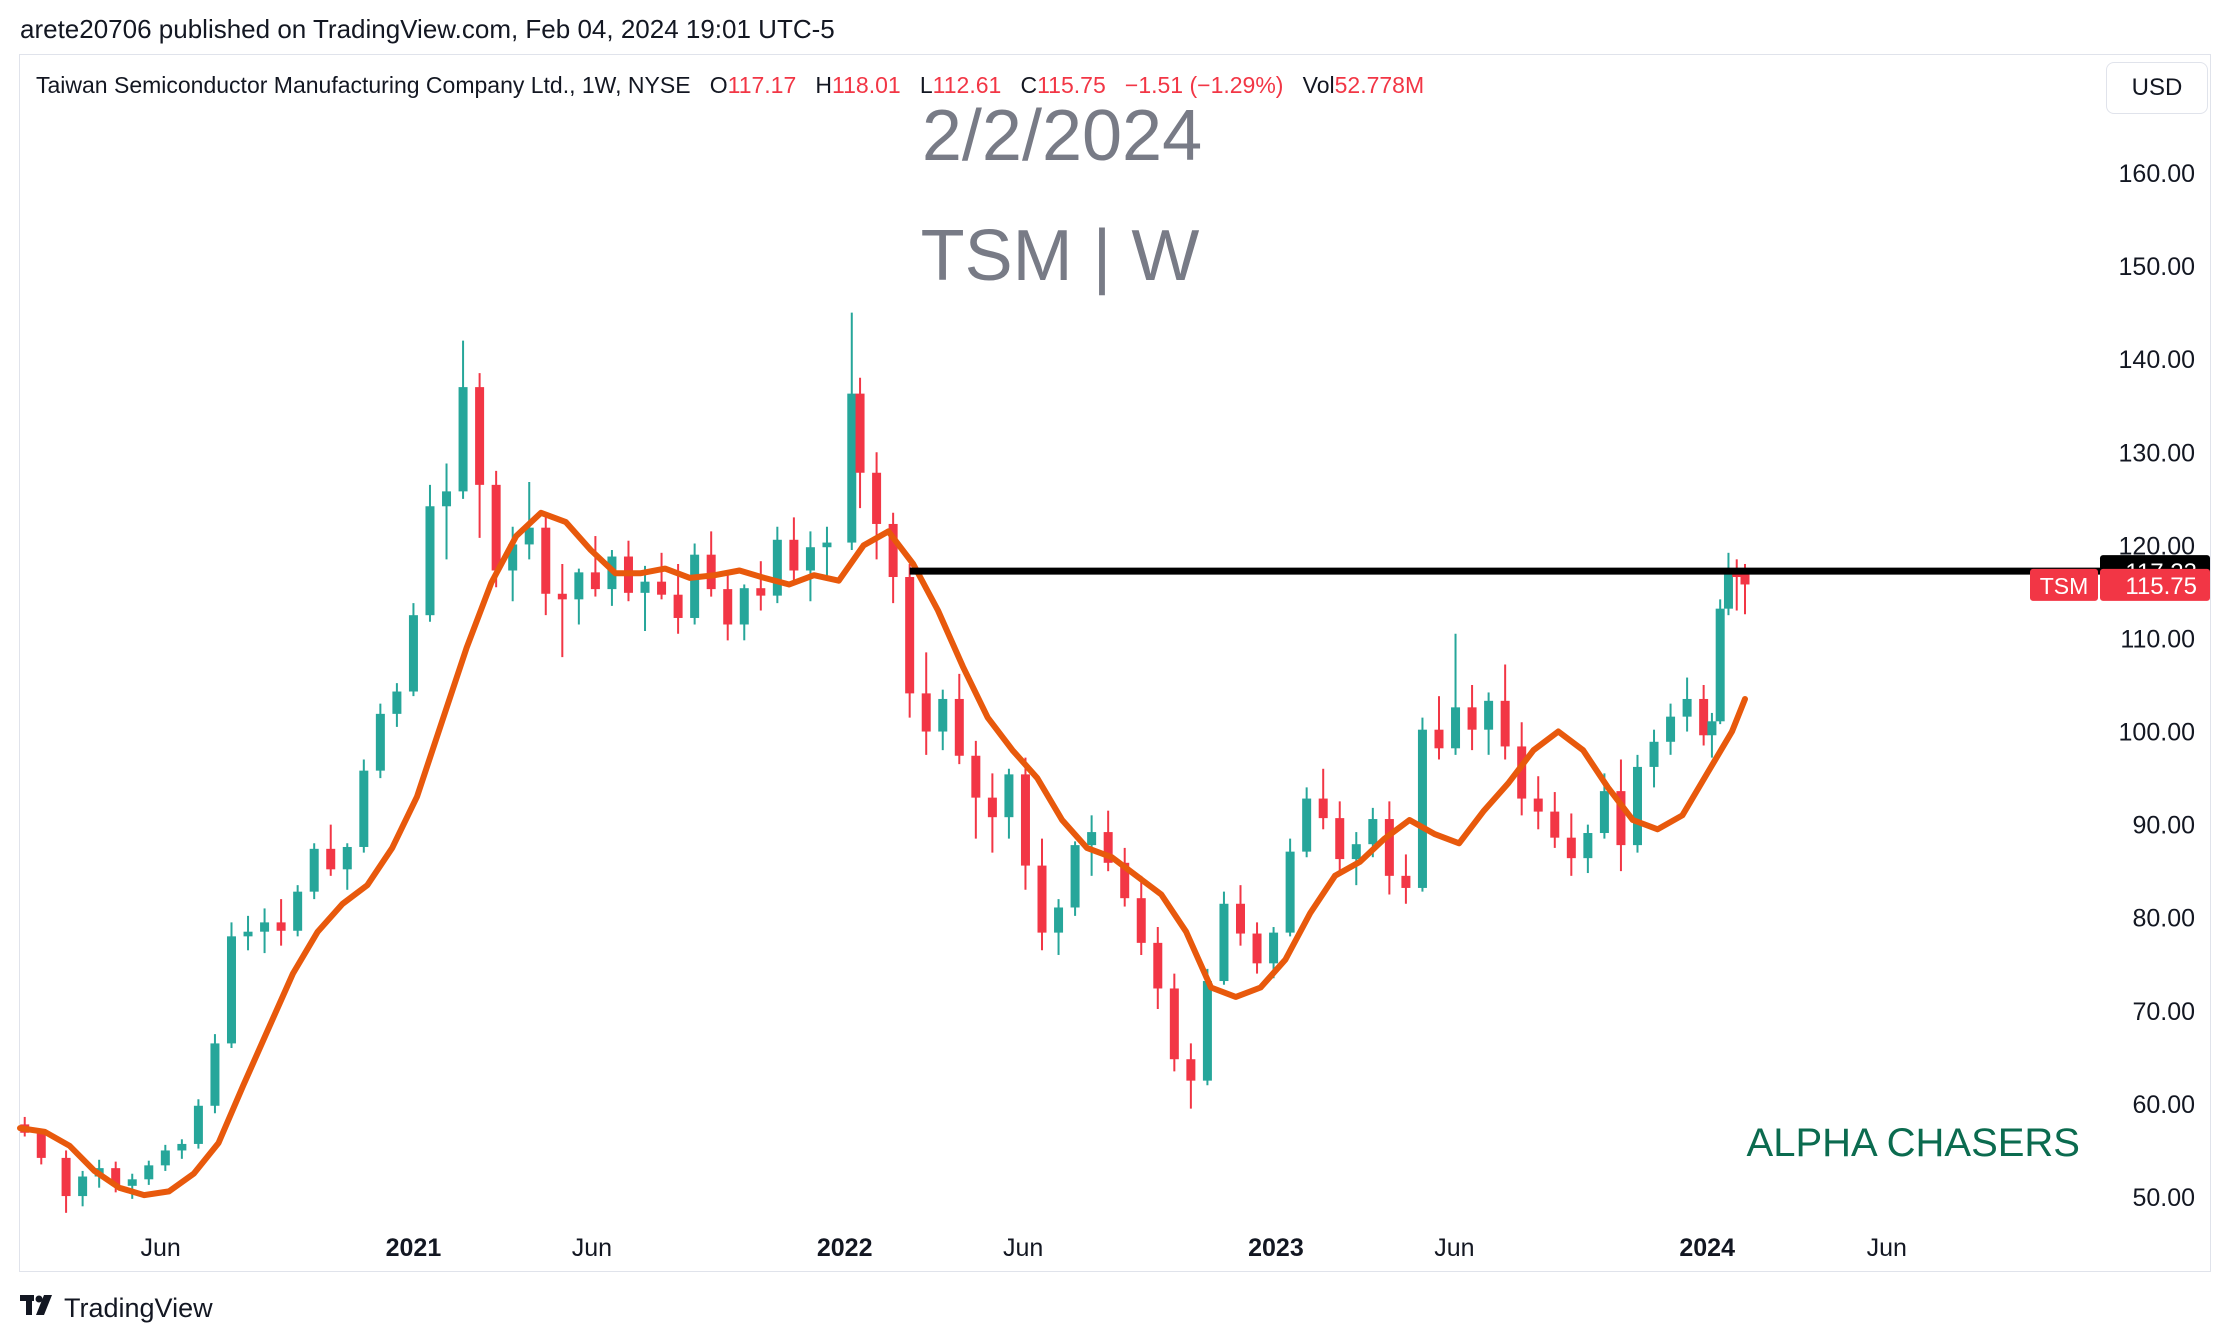  What do you see at coordinates (2157, 267) in the screenshot?
I see `y-tick-label: 150.00` at bounding box center [2157, 267].